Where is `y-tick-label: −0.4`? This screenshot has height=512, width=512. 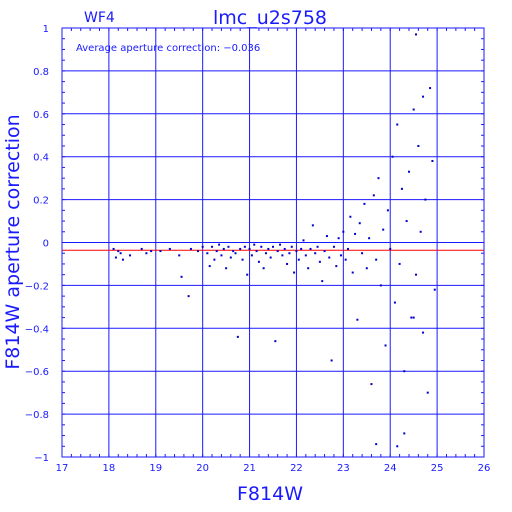
y-tick-label: −0.4 is located at coordinates (37, 329).